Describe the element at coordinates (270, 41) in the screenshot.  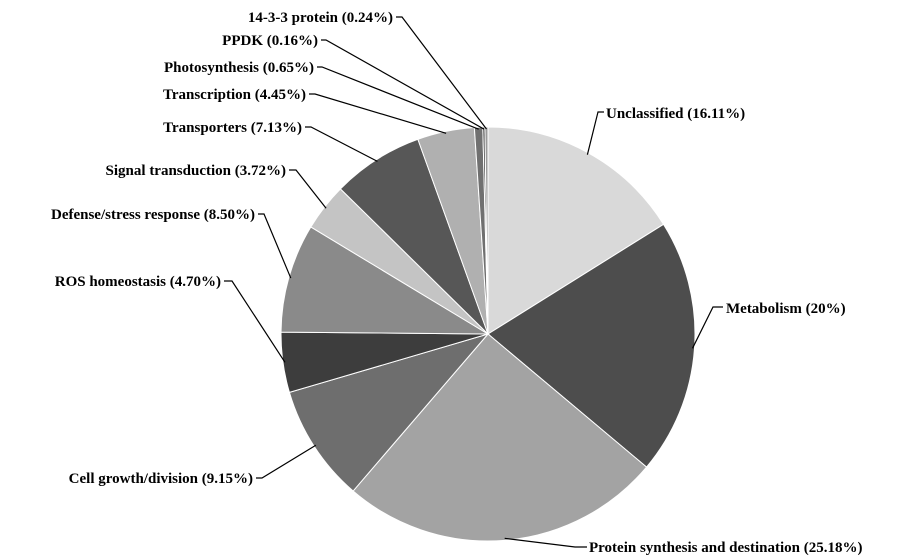
I see `slice-label-ppdk: PPDK (0.16%)` at that location.